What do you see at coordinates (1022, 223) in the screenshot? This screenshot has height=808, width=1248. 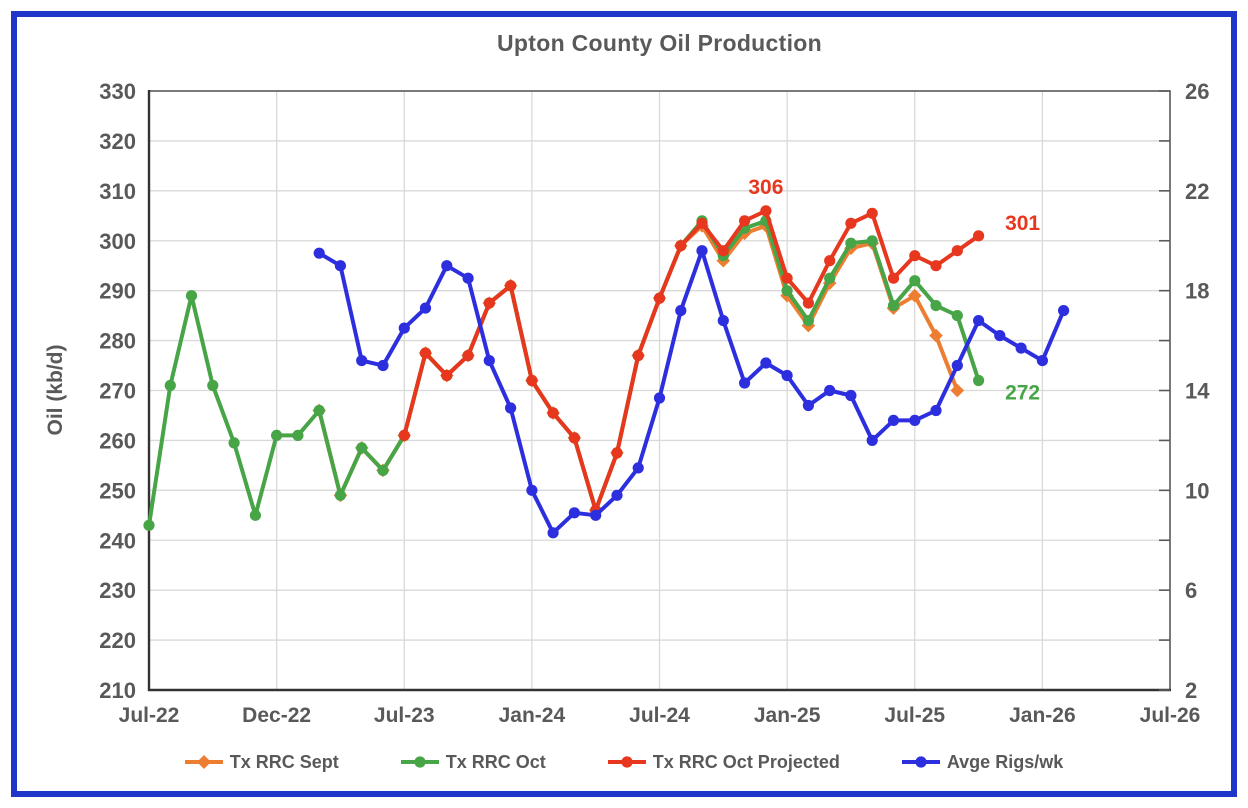 I see `annotation-301: 301` at bounding box center [1022, 223].